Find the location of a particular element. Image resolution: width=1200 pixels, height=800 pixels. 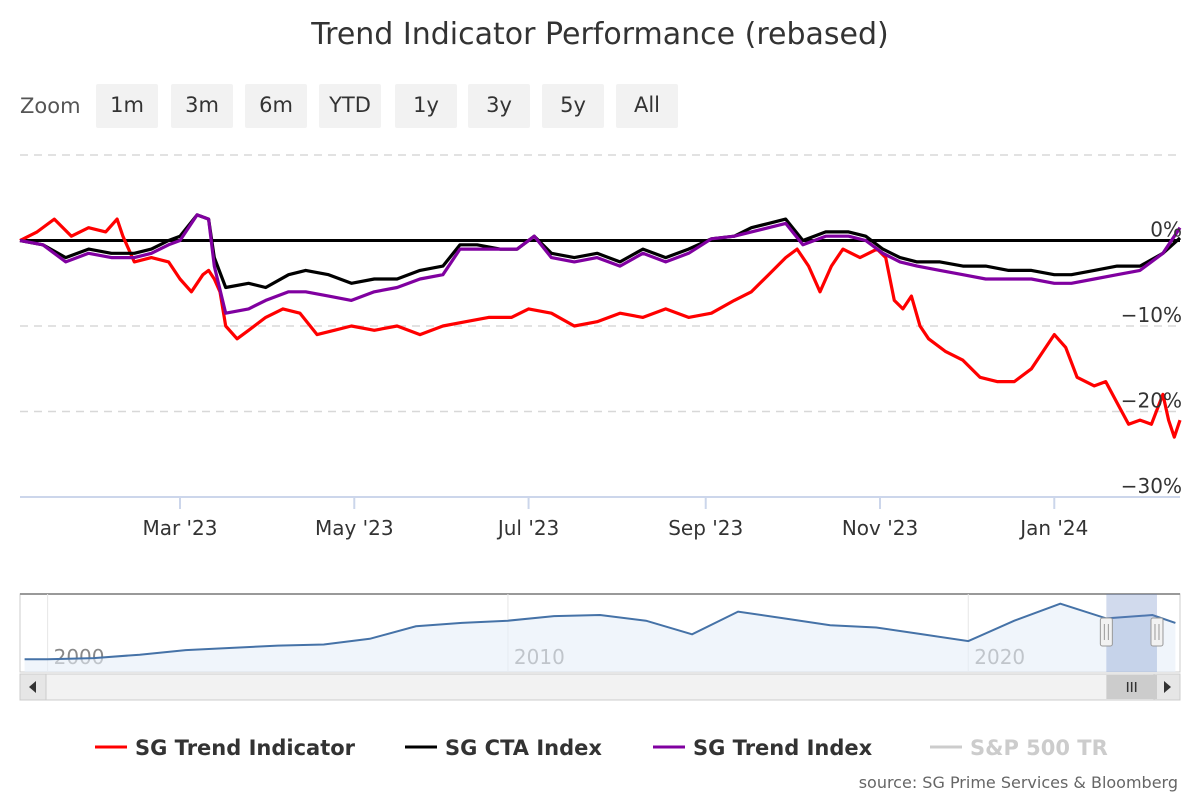

zoom-button-1m: 1m is located at coordinates (127, 106).